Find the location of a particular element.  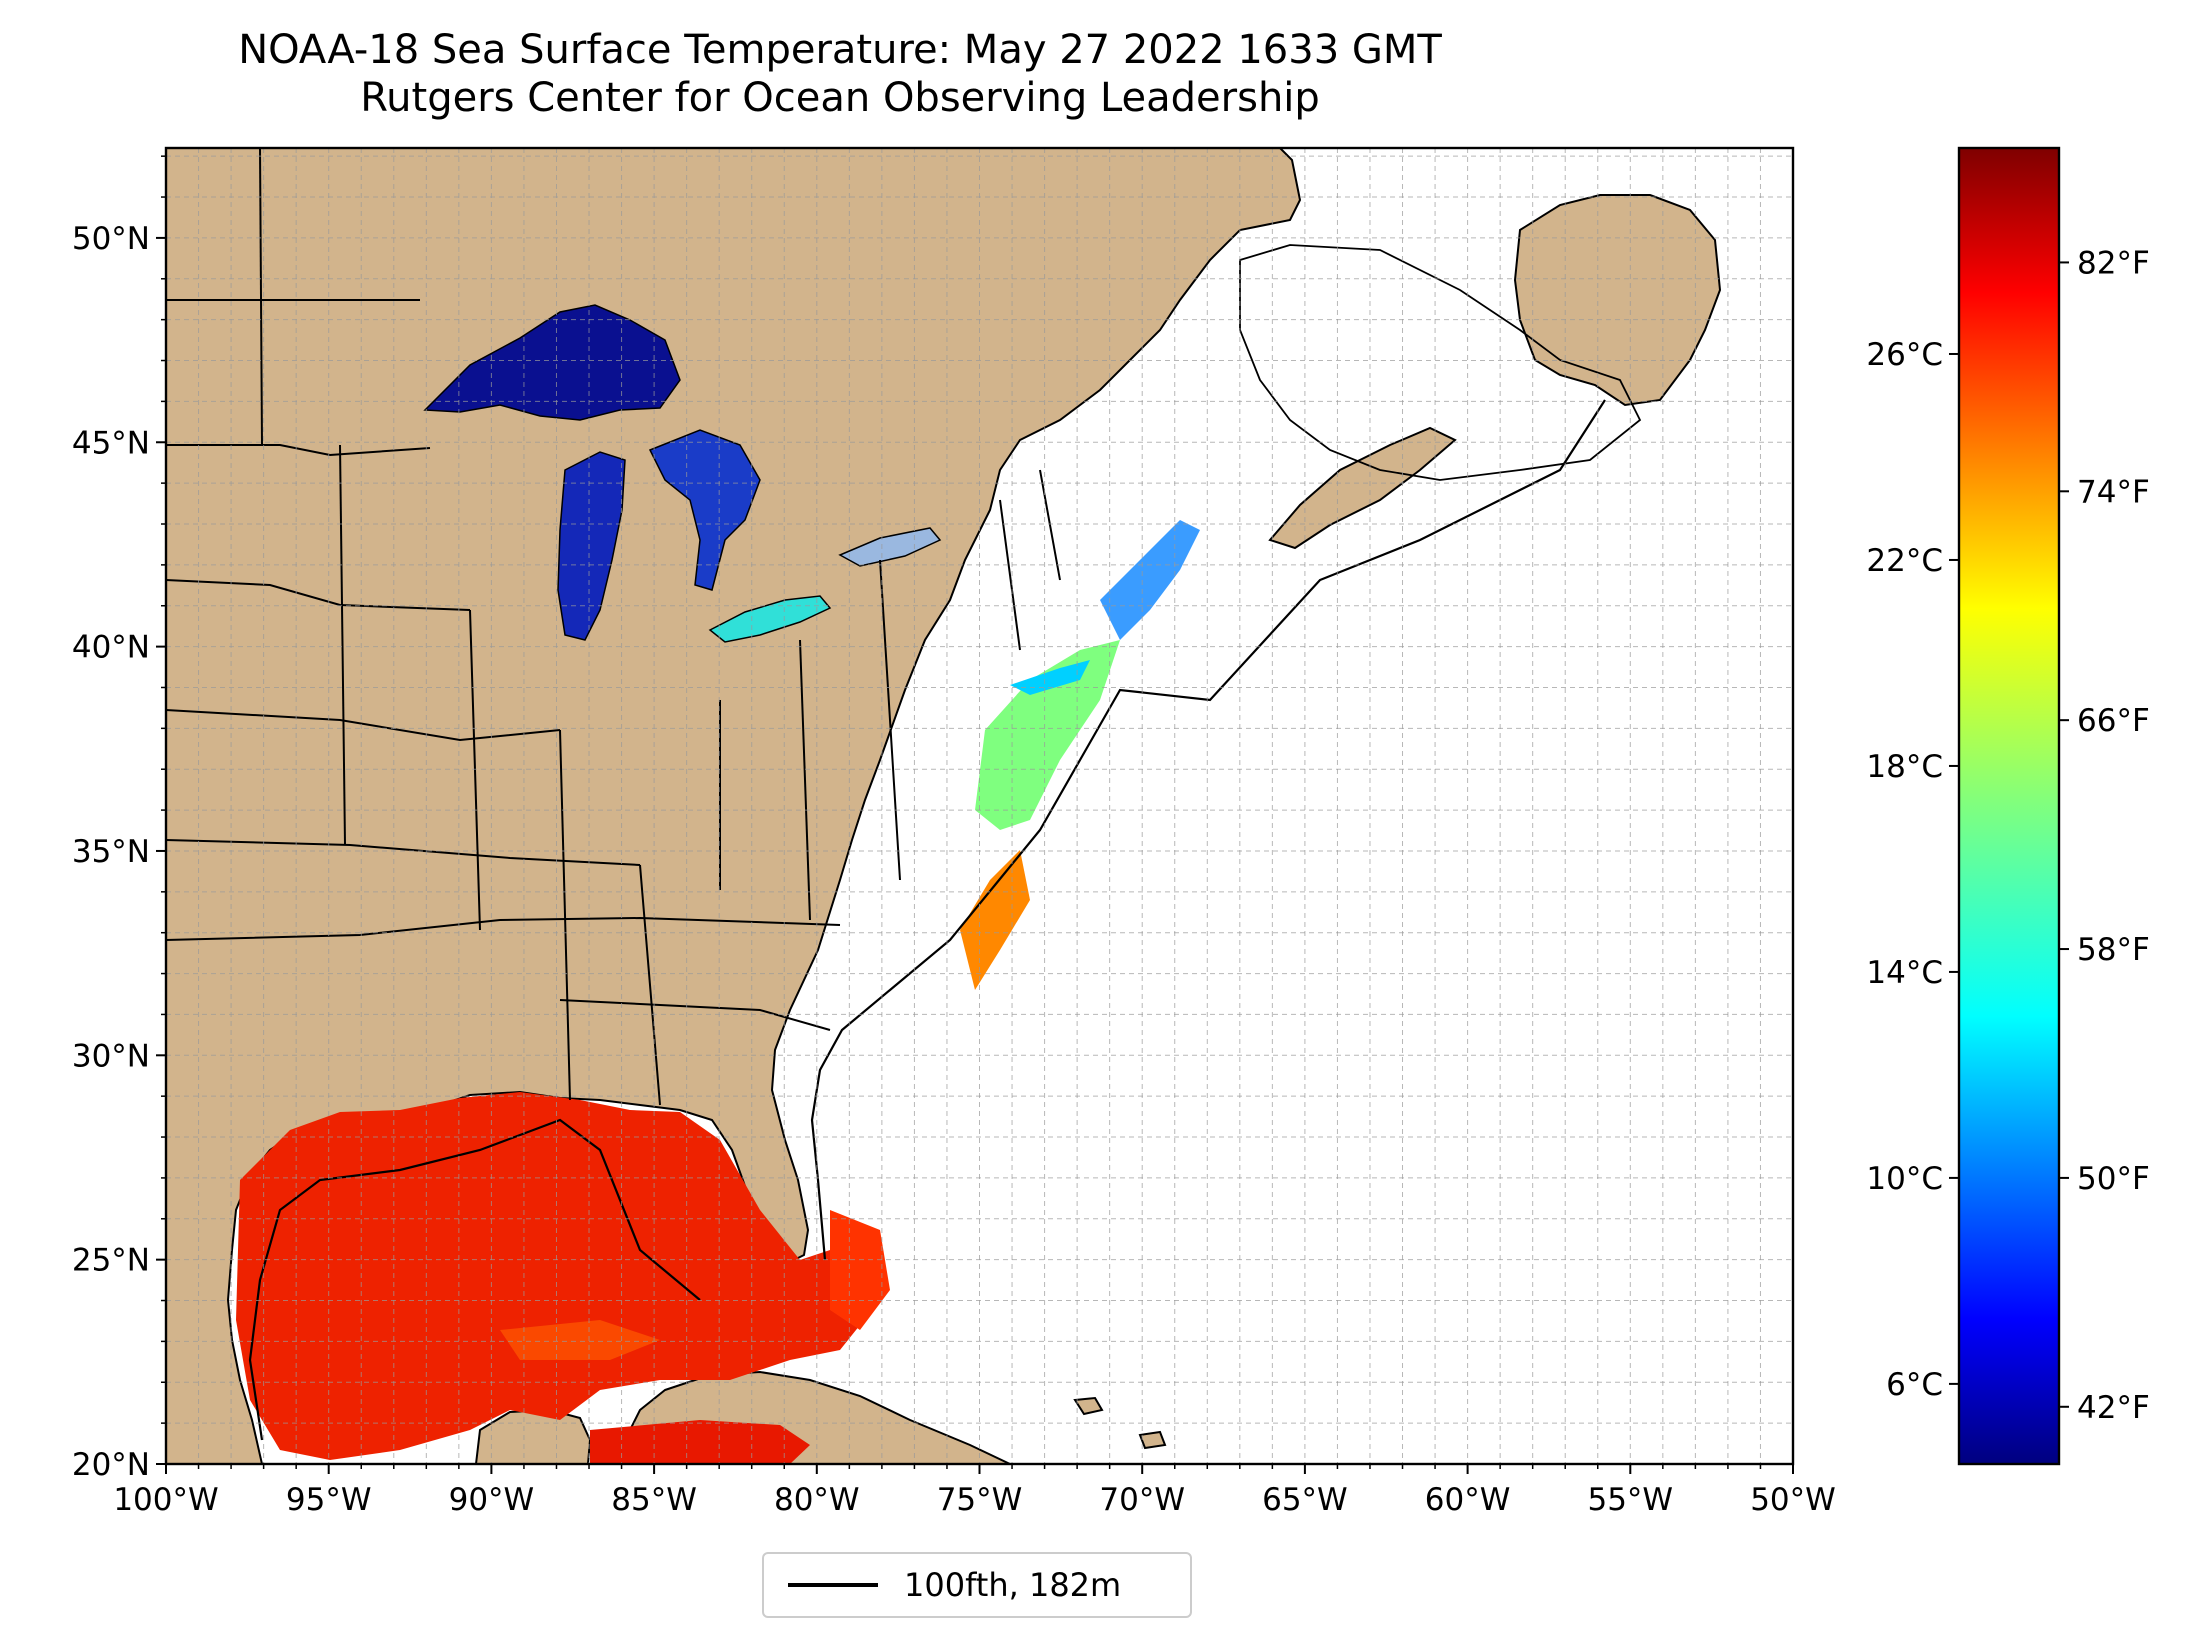

colorbar is located at coordinates (2009, 806).